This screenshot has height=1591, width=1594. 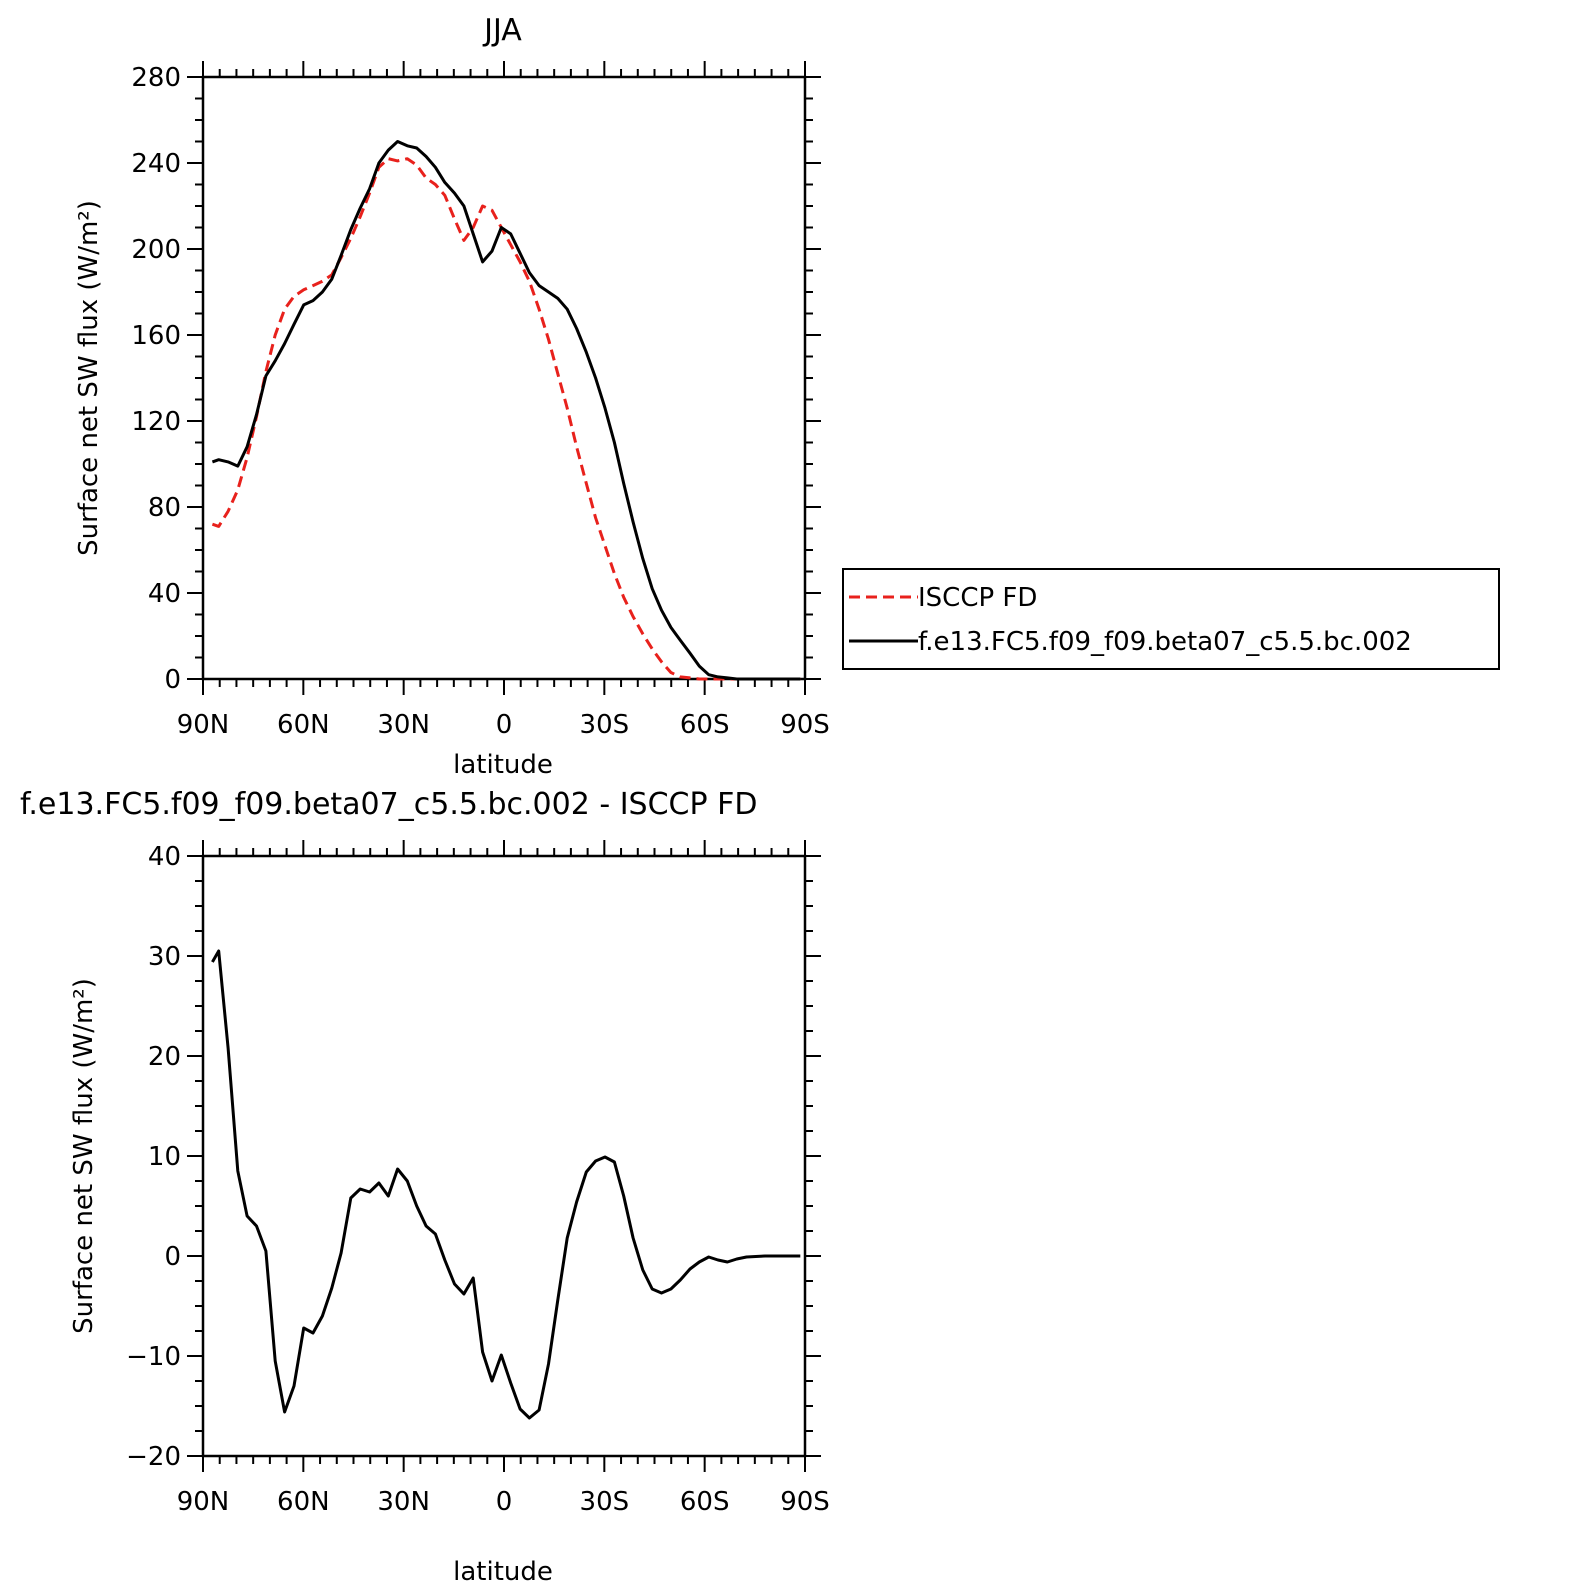 I want to click on top-y-tick-label: 120, so click(x=156, y=422).